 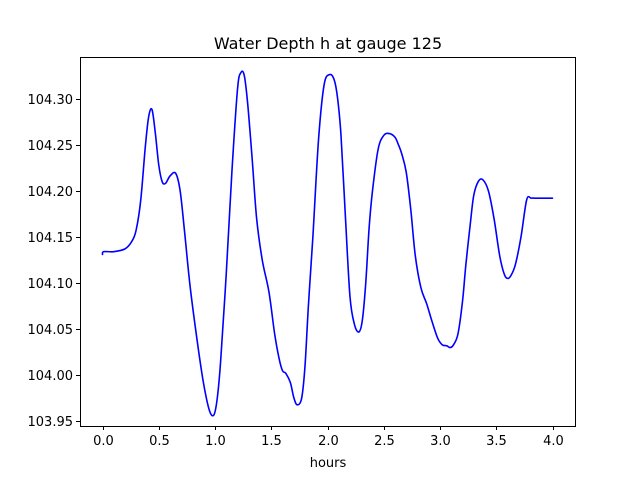 What do you see at coordinates (215, 441) in the screenshot?
I see `x-tick-label: 1.0` at bounding box center [215, 441].